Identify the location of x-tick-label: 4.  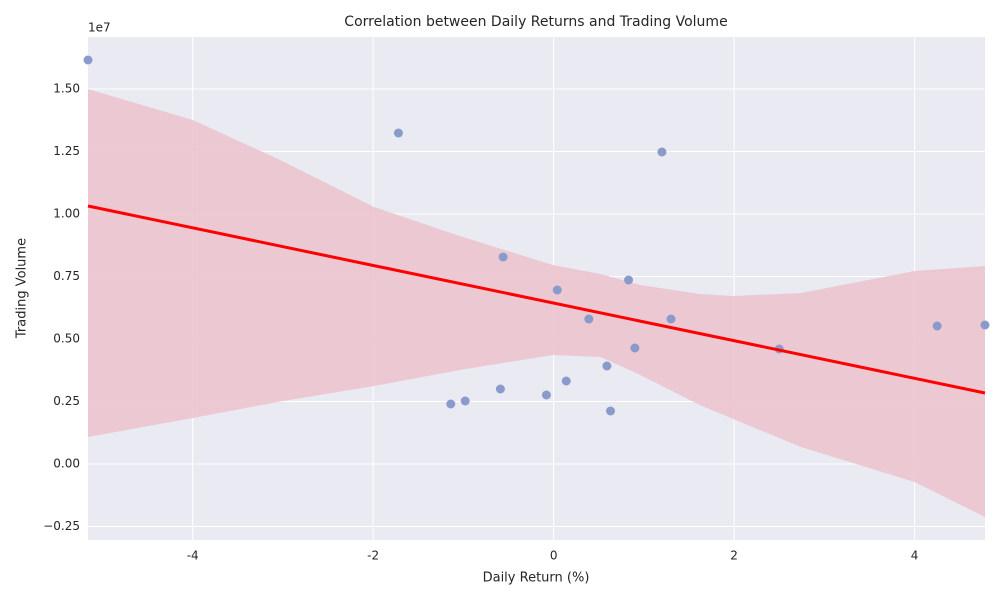
(915, 556).